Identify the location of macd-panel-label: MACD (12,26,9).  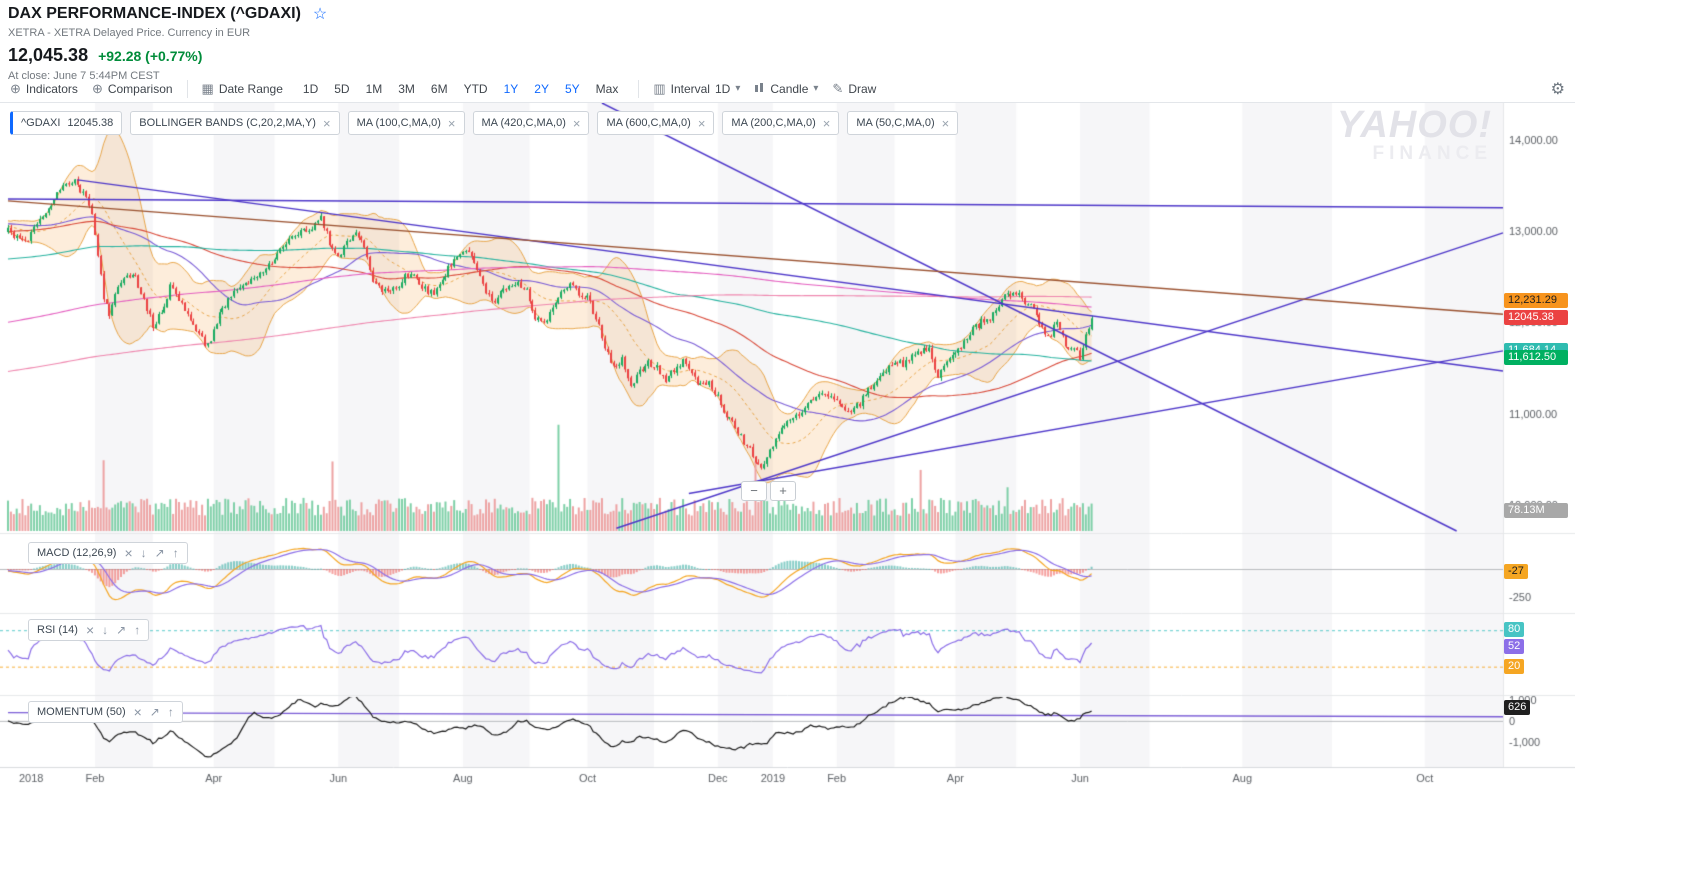
(77, 553).